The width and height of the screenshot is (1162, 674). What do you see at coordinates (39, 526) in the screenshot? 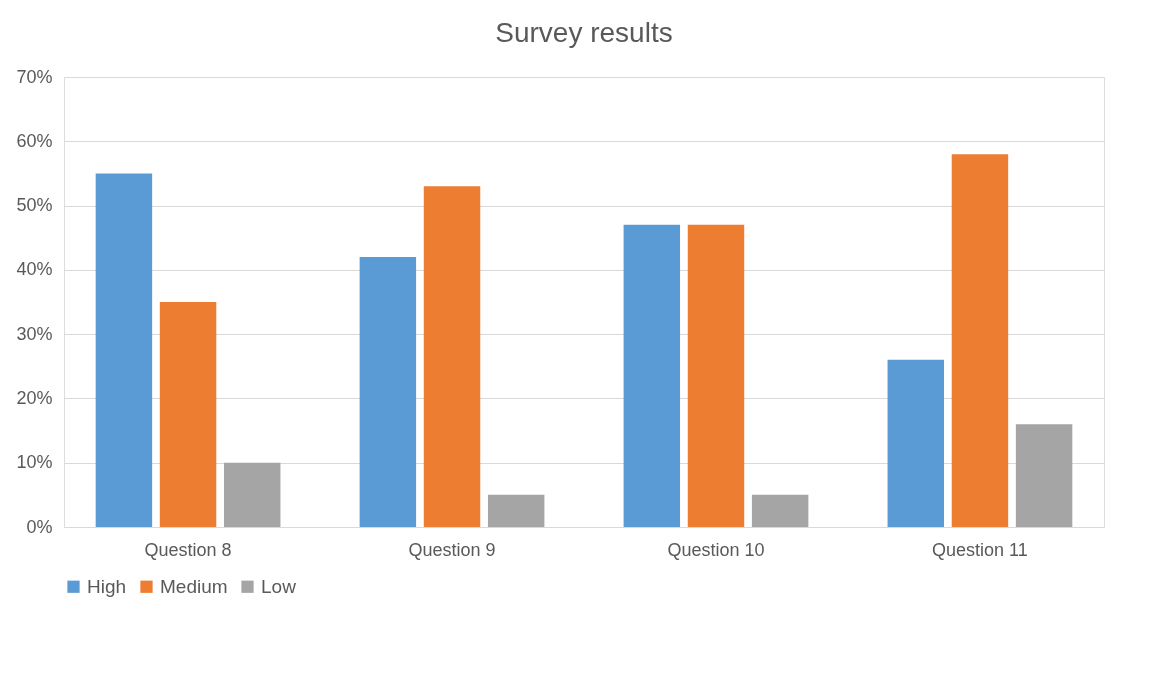
I see `y-tick-label: 0%` at bounding box center [39, 526].